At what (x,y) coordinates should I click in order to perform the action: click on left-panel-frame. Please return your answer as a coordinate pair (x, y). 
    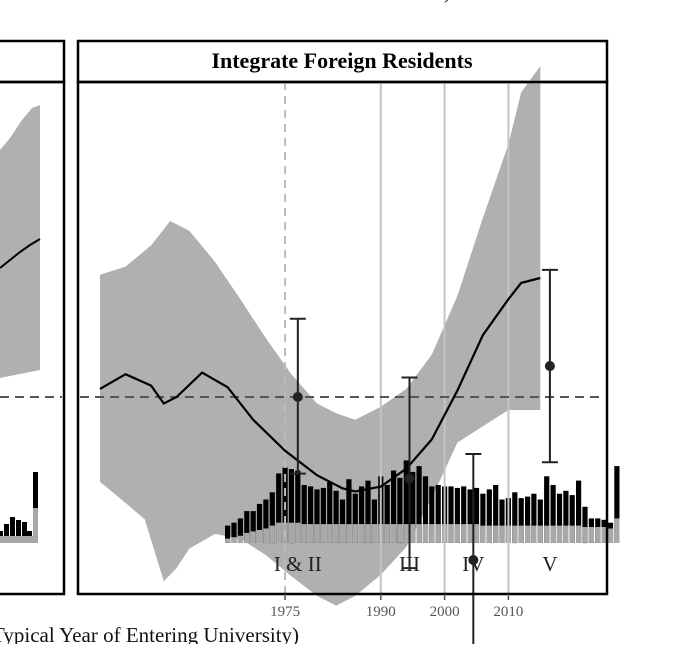
    Looking at the image, I should click on (33, 338).